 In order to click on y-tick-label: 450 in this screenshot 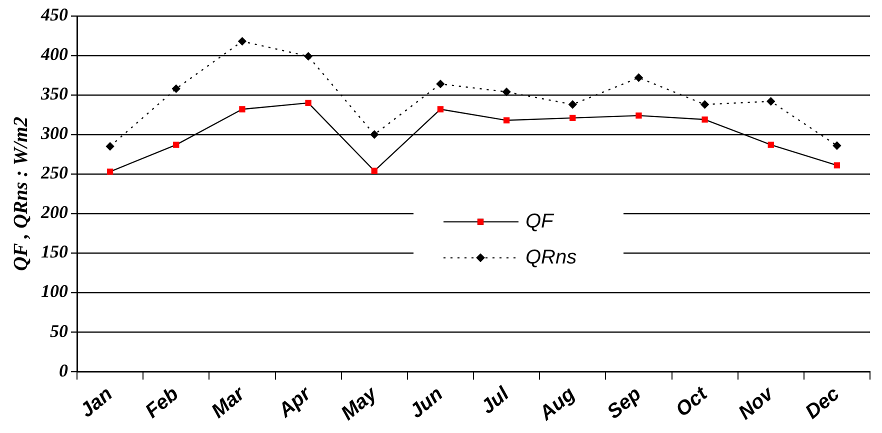, I will do `click(54, 14)`.